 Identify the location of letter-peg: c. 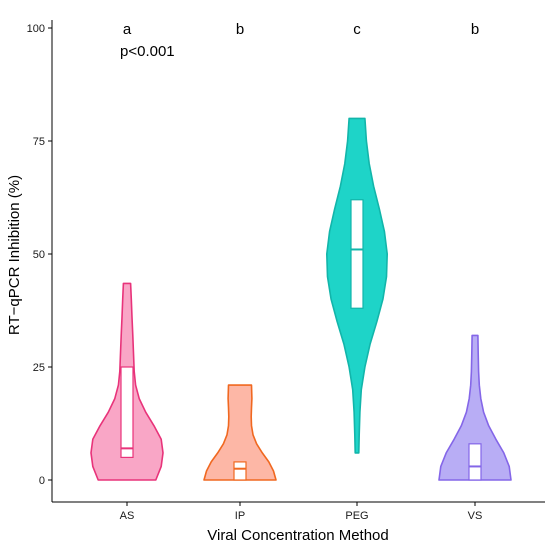
(357, 29).